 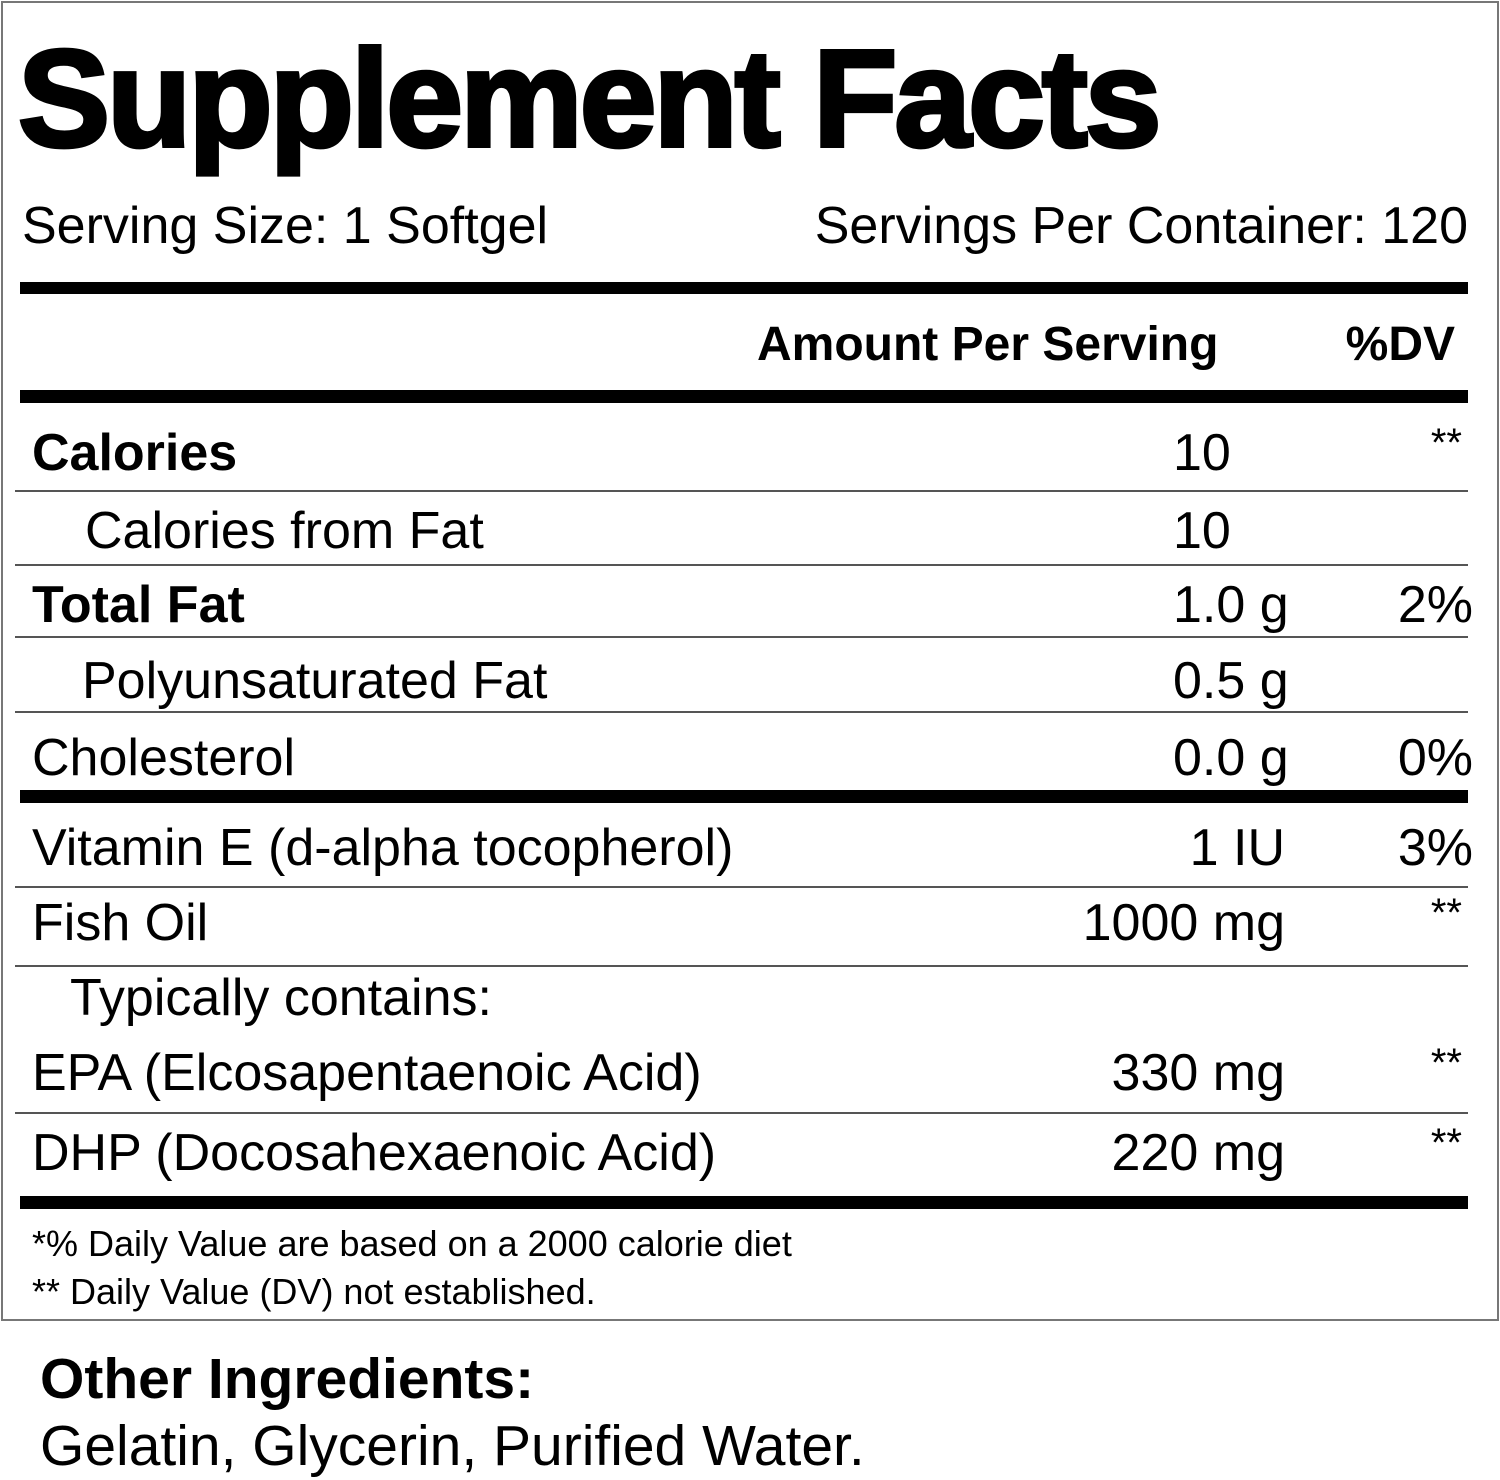 I want to click on nutrient-name: EPA (Elcosapentaenoic Acid), so click(x=367, y=1073).